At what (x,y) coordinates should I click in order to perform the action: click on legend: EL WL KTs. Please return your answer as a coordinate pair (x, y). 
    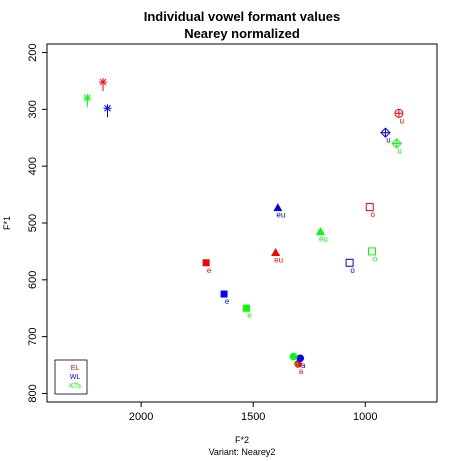
    Looking at the image, I should click on (71, 377).